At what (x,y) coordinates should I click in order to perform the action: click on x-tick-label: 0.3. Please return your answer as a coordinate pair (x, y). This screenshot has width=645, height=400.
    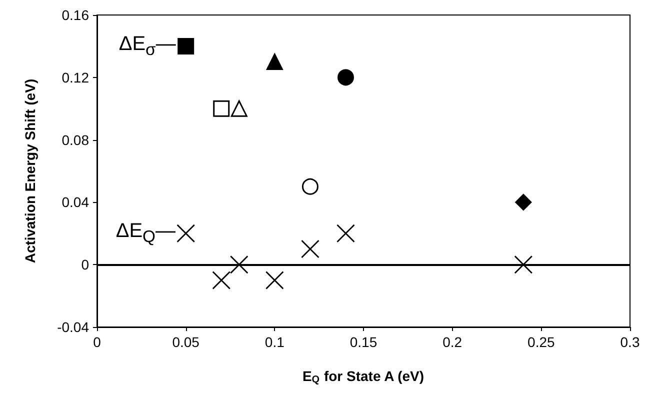
    Looking at the image, I should click on (630, 342).